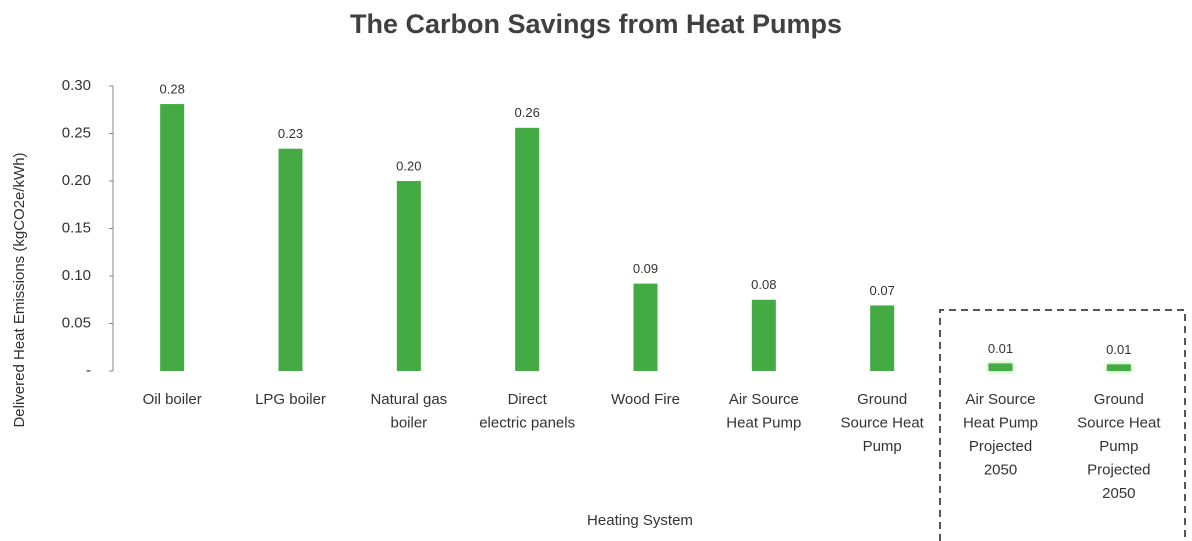  Describe the element at coordinates (596, 24) in the screenshot. I see `chart-title: The Carbon Savings from Heat Pumps` at that location.